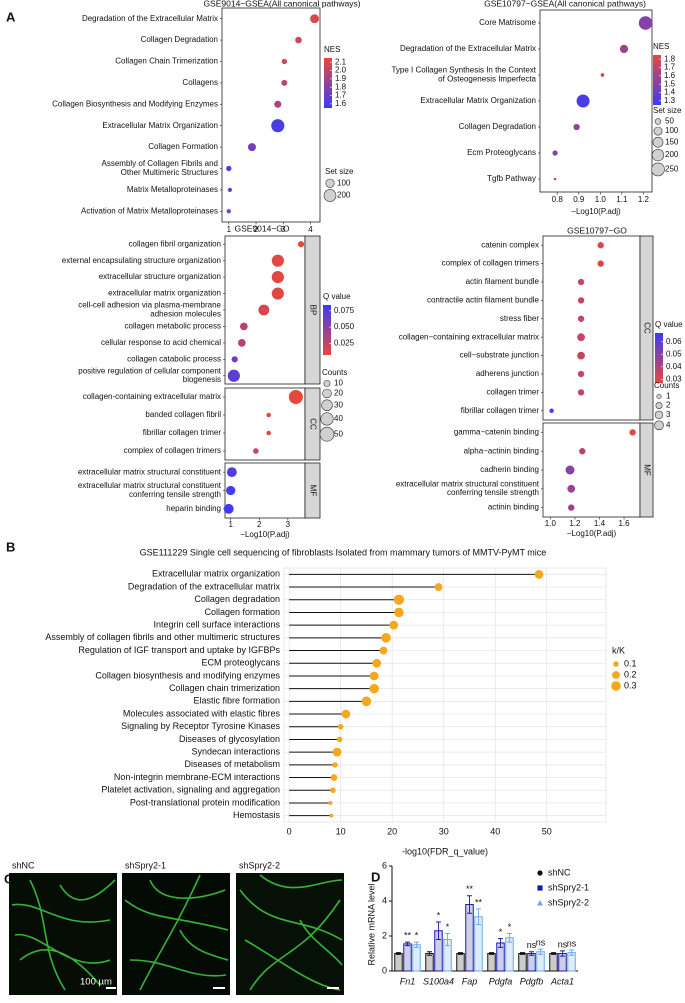 This screenshot has width=685, height=1003. I want to click on size-key-label: 0.2, so click(630, 674).